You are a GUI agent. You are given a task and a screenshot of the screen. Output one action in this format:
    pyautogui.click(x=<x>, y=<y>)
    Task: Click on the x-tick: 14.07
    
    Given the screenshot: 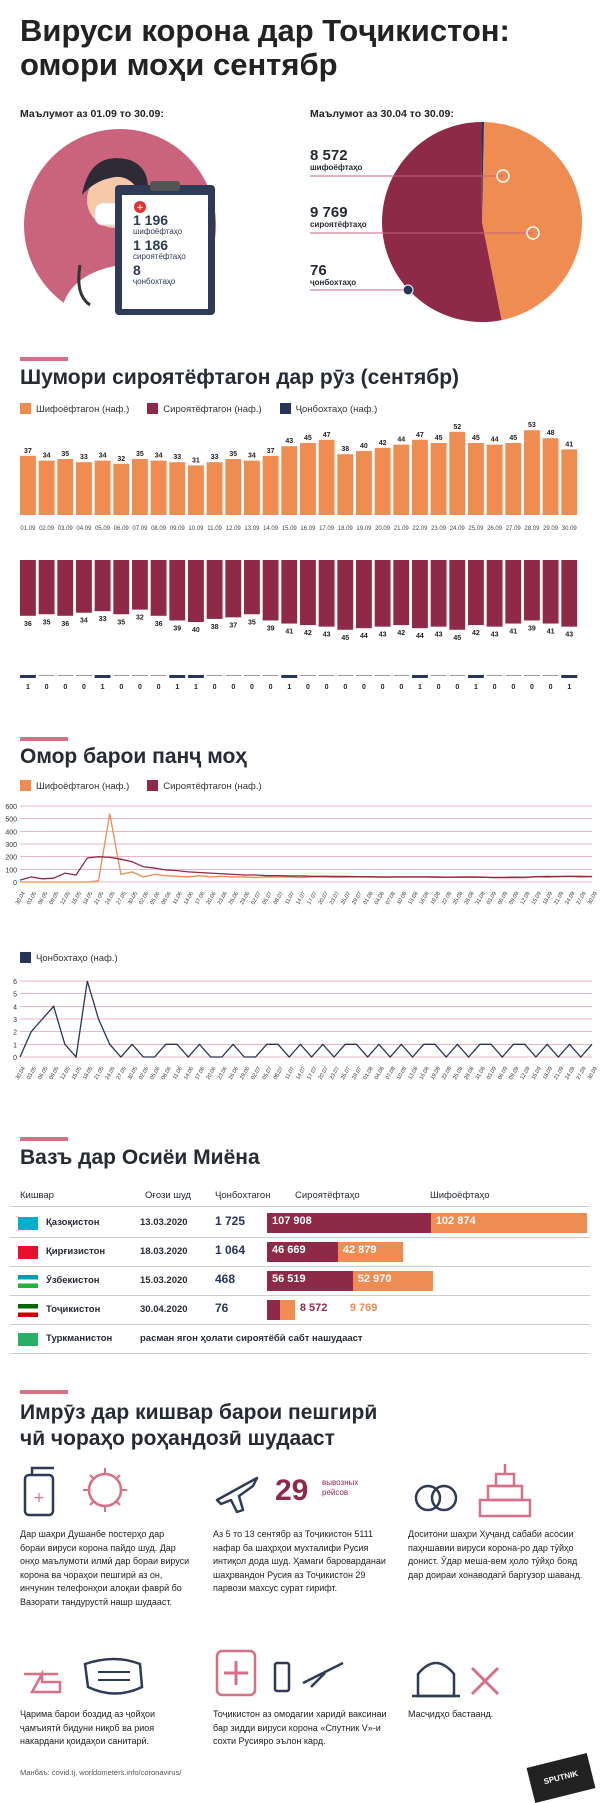 What is the action you would take?
    pyautogui.click(x=301, y=1073)
    